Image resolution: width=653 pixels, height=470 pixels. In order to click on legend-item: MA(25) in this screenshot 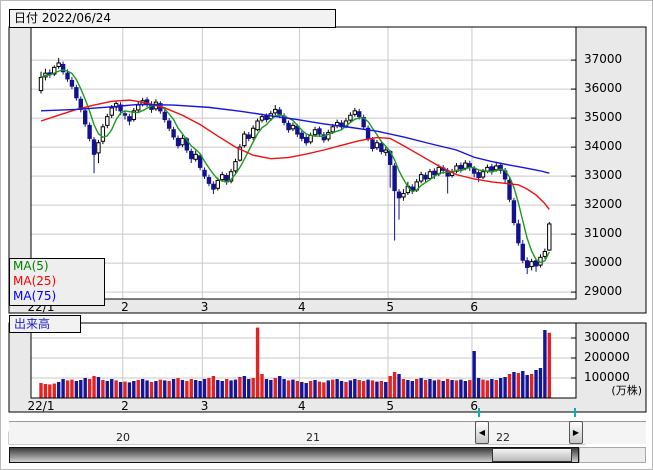, I will do `click(35, 281)`.